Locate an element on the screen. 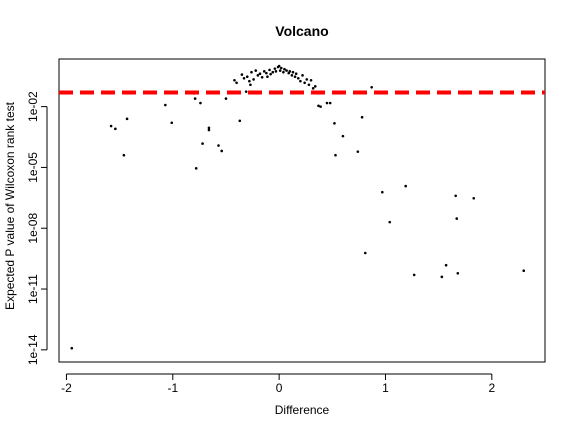 The image size is (576, 432). y-tick-label: 1e-14 is located at coordinates (33, 349).